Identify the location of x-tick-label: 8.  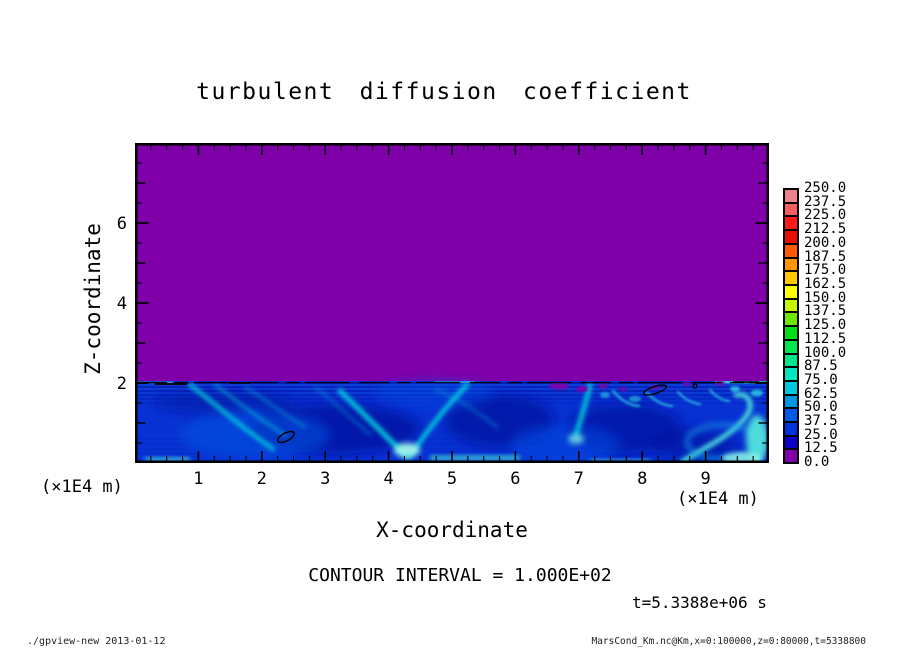
(642, 479).